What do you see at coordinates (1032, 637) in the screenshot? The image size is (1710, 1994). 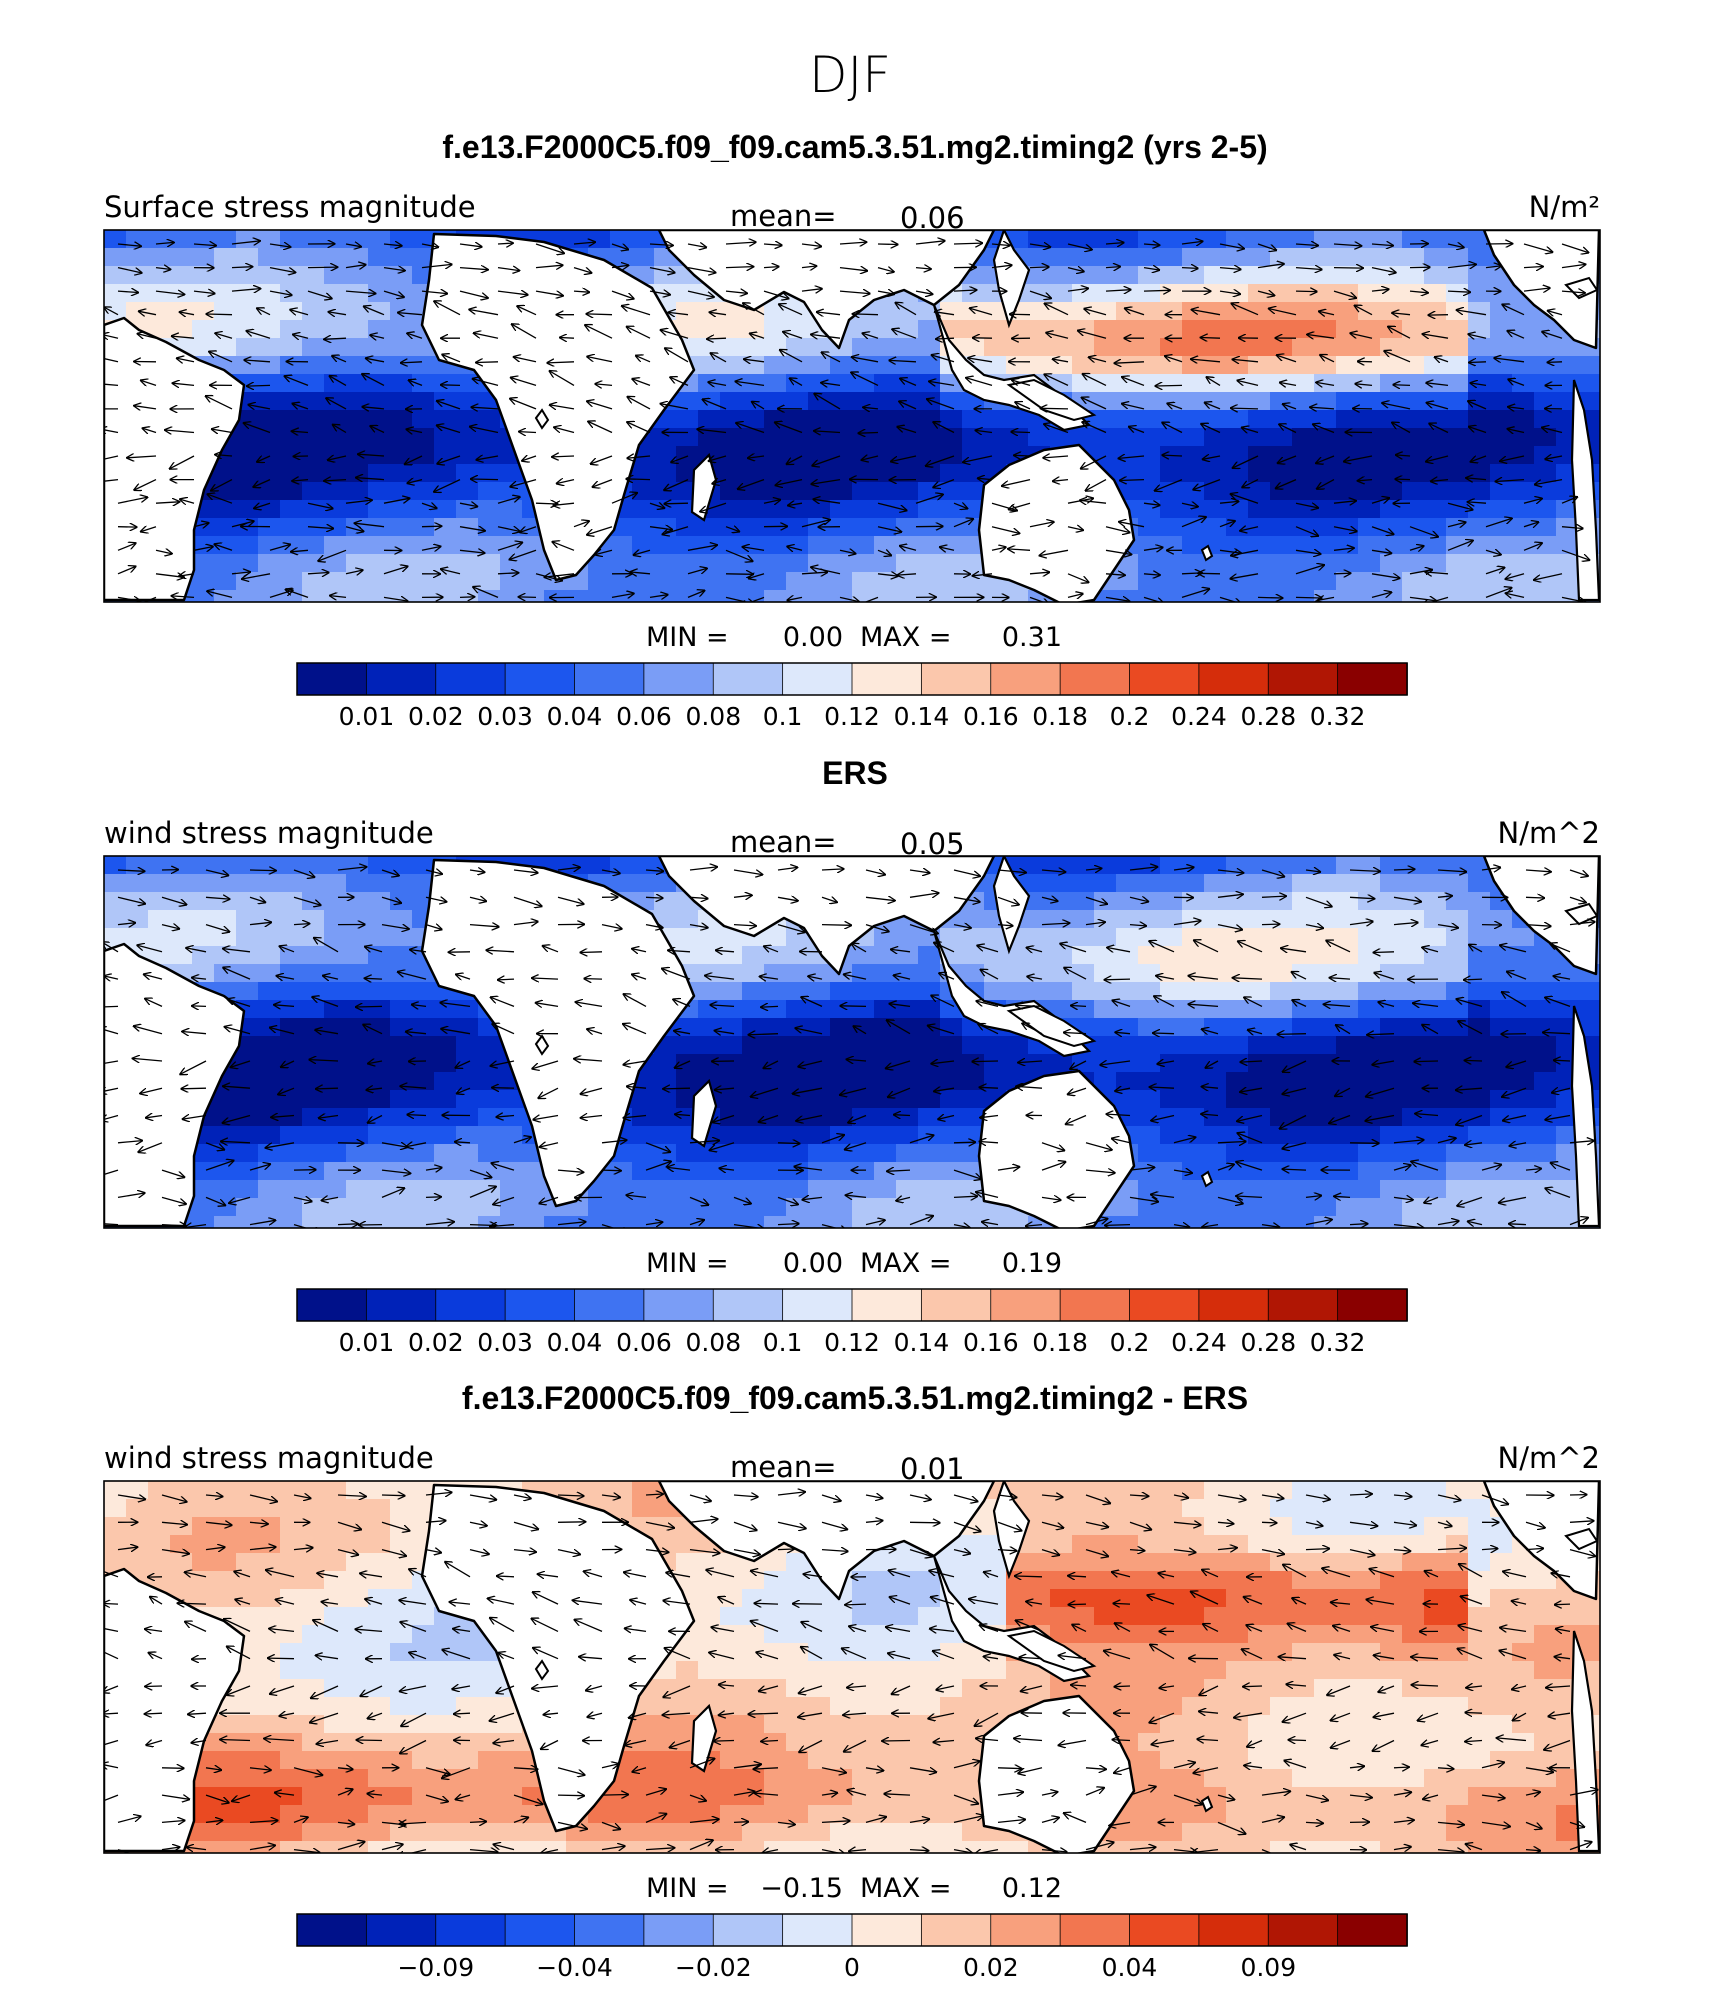 I see `max-value: 0.31` at bounding box center [1032, 637].